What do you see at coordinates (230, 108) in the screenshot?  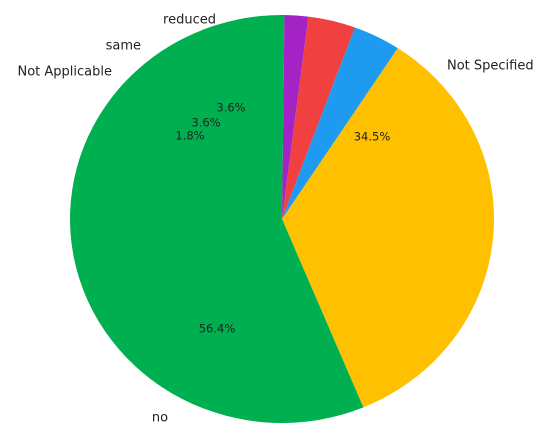 I see `percent-label-reduced: 3.6%` at bounding box center [230, 108].